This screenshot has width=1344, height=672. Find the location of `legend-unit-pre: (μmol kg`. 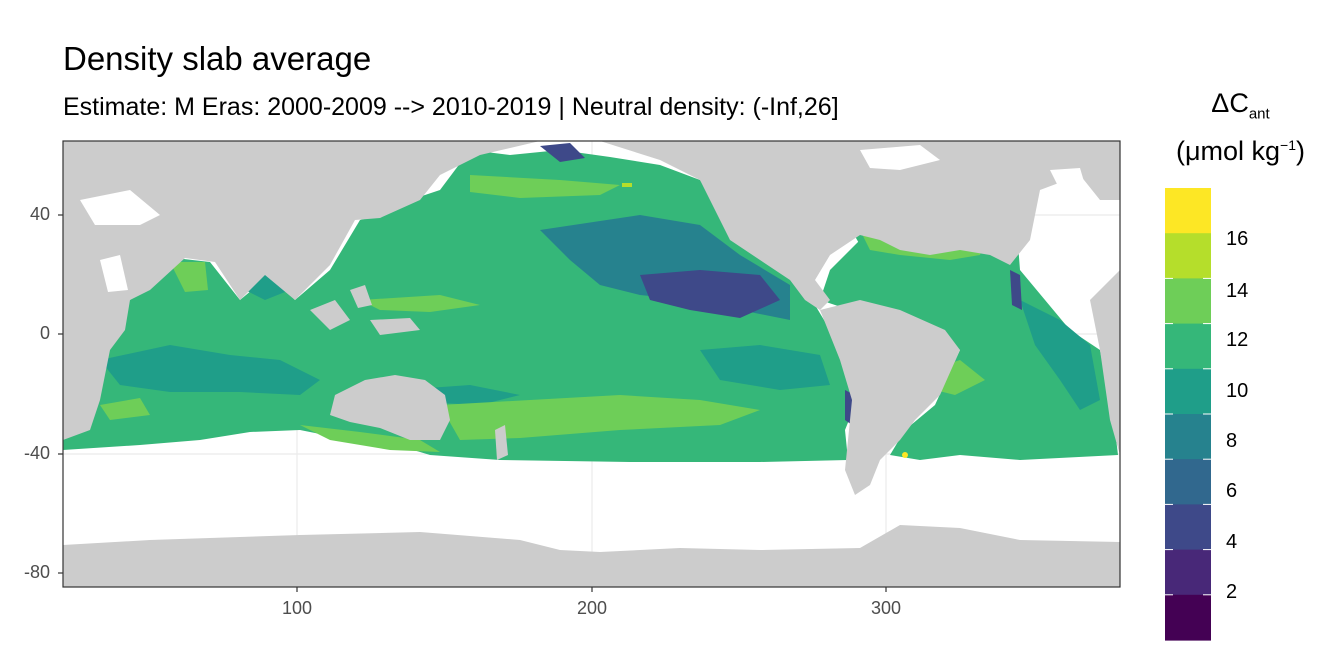

legend-unit-pre: (μmol kg is located at coordinates (1228, 151).